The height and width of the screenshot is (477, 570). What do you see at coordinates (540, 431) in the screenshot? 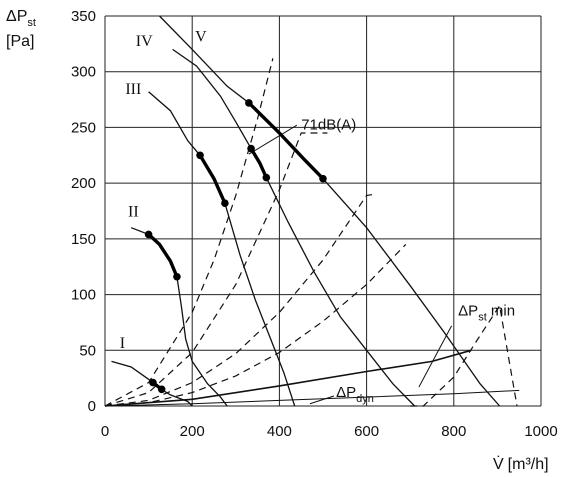
I see `x-tick-label: 1000` at bounding box center [540, 431].